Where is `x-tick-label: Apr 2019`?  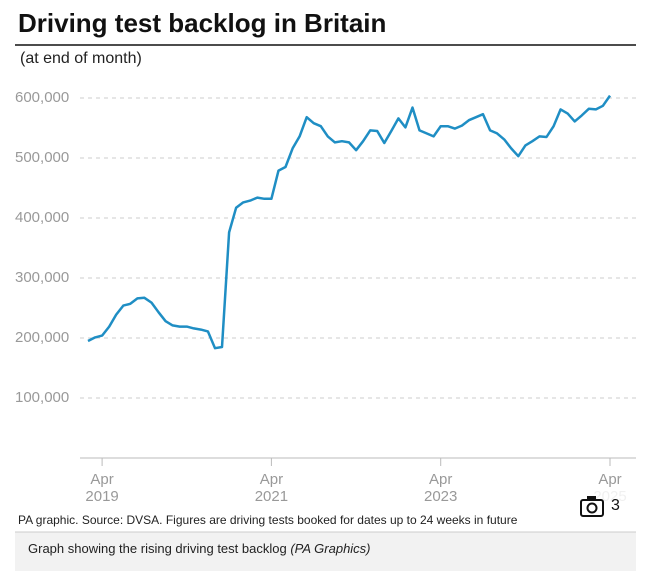
x-tick-label: Apr 2019 is located at coordinates (101, 488).